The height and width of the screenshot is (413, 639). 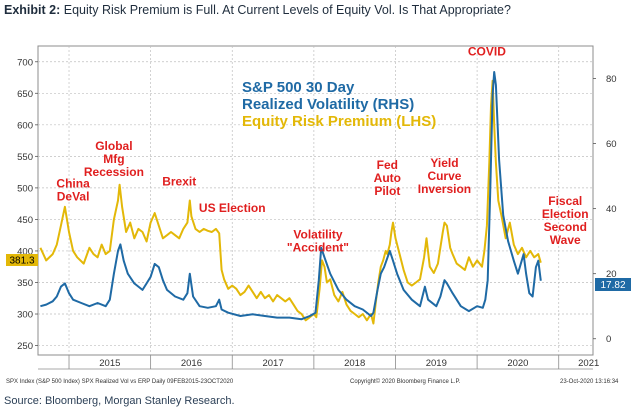 I want to click on y-left-tick-label: 650, so click(x=25, y=94).